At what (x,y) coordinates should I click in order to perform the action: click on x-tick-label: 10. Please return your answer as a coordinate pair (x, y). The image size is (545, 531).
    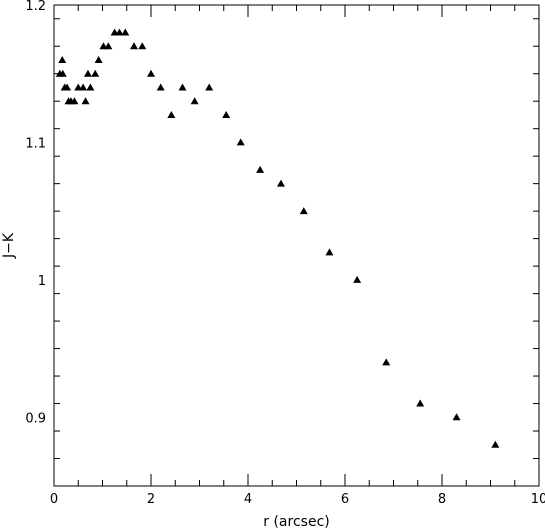
    Looking at the image, I should click on (538, 499).